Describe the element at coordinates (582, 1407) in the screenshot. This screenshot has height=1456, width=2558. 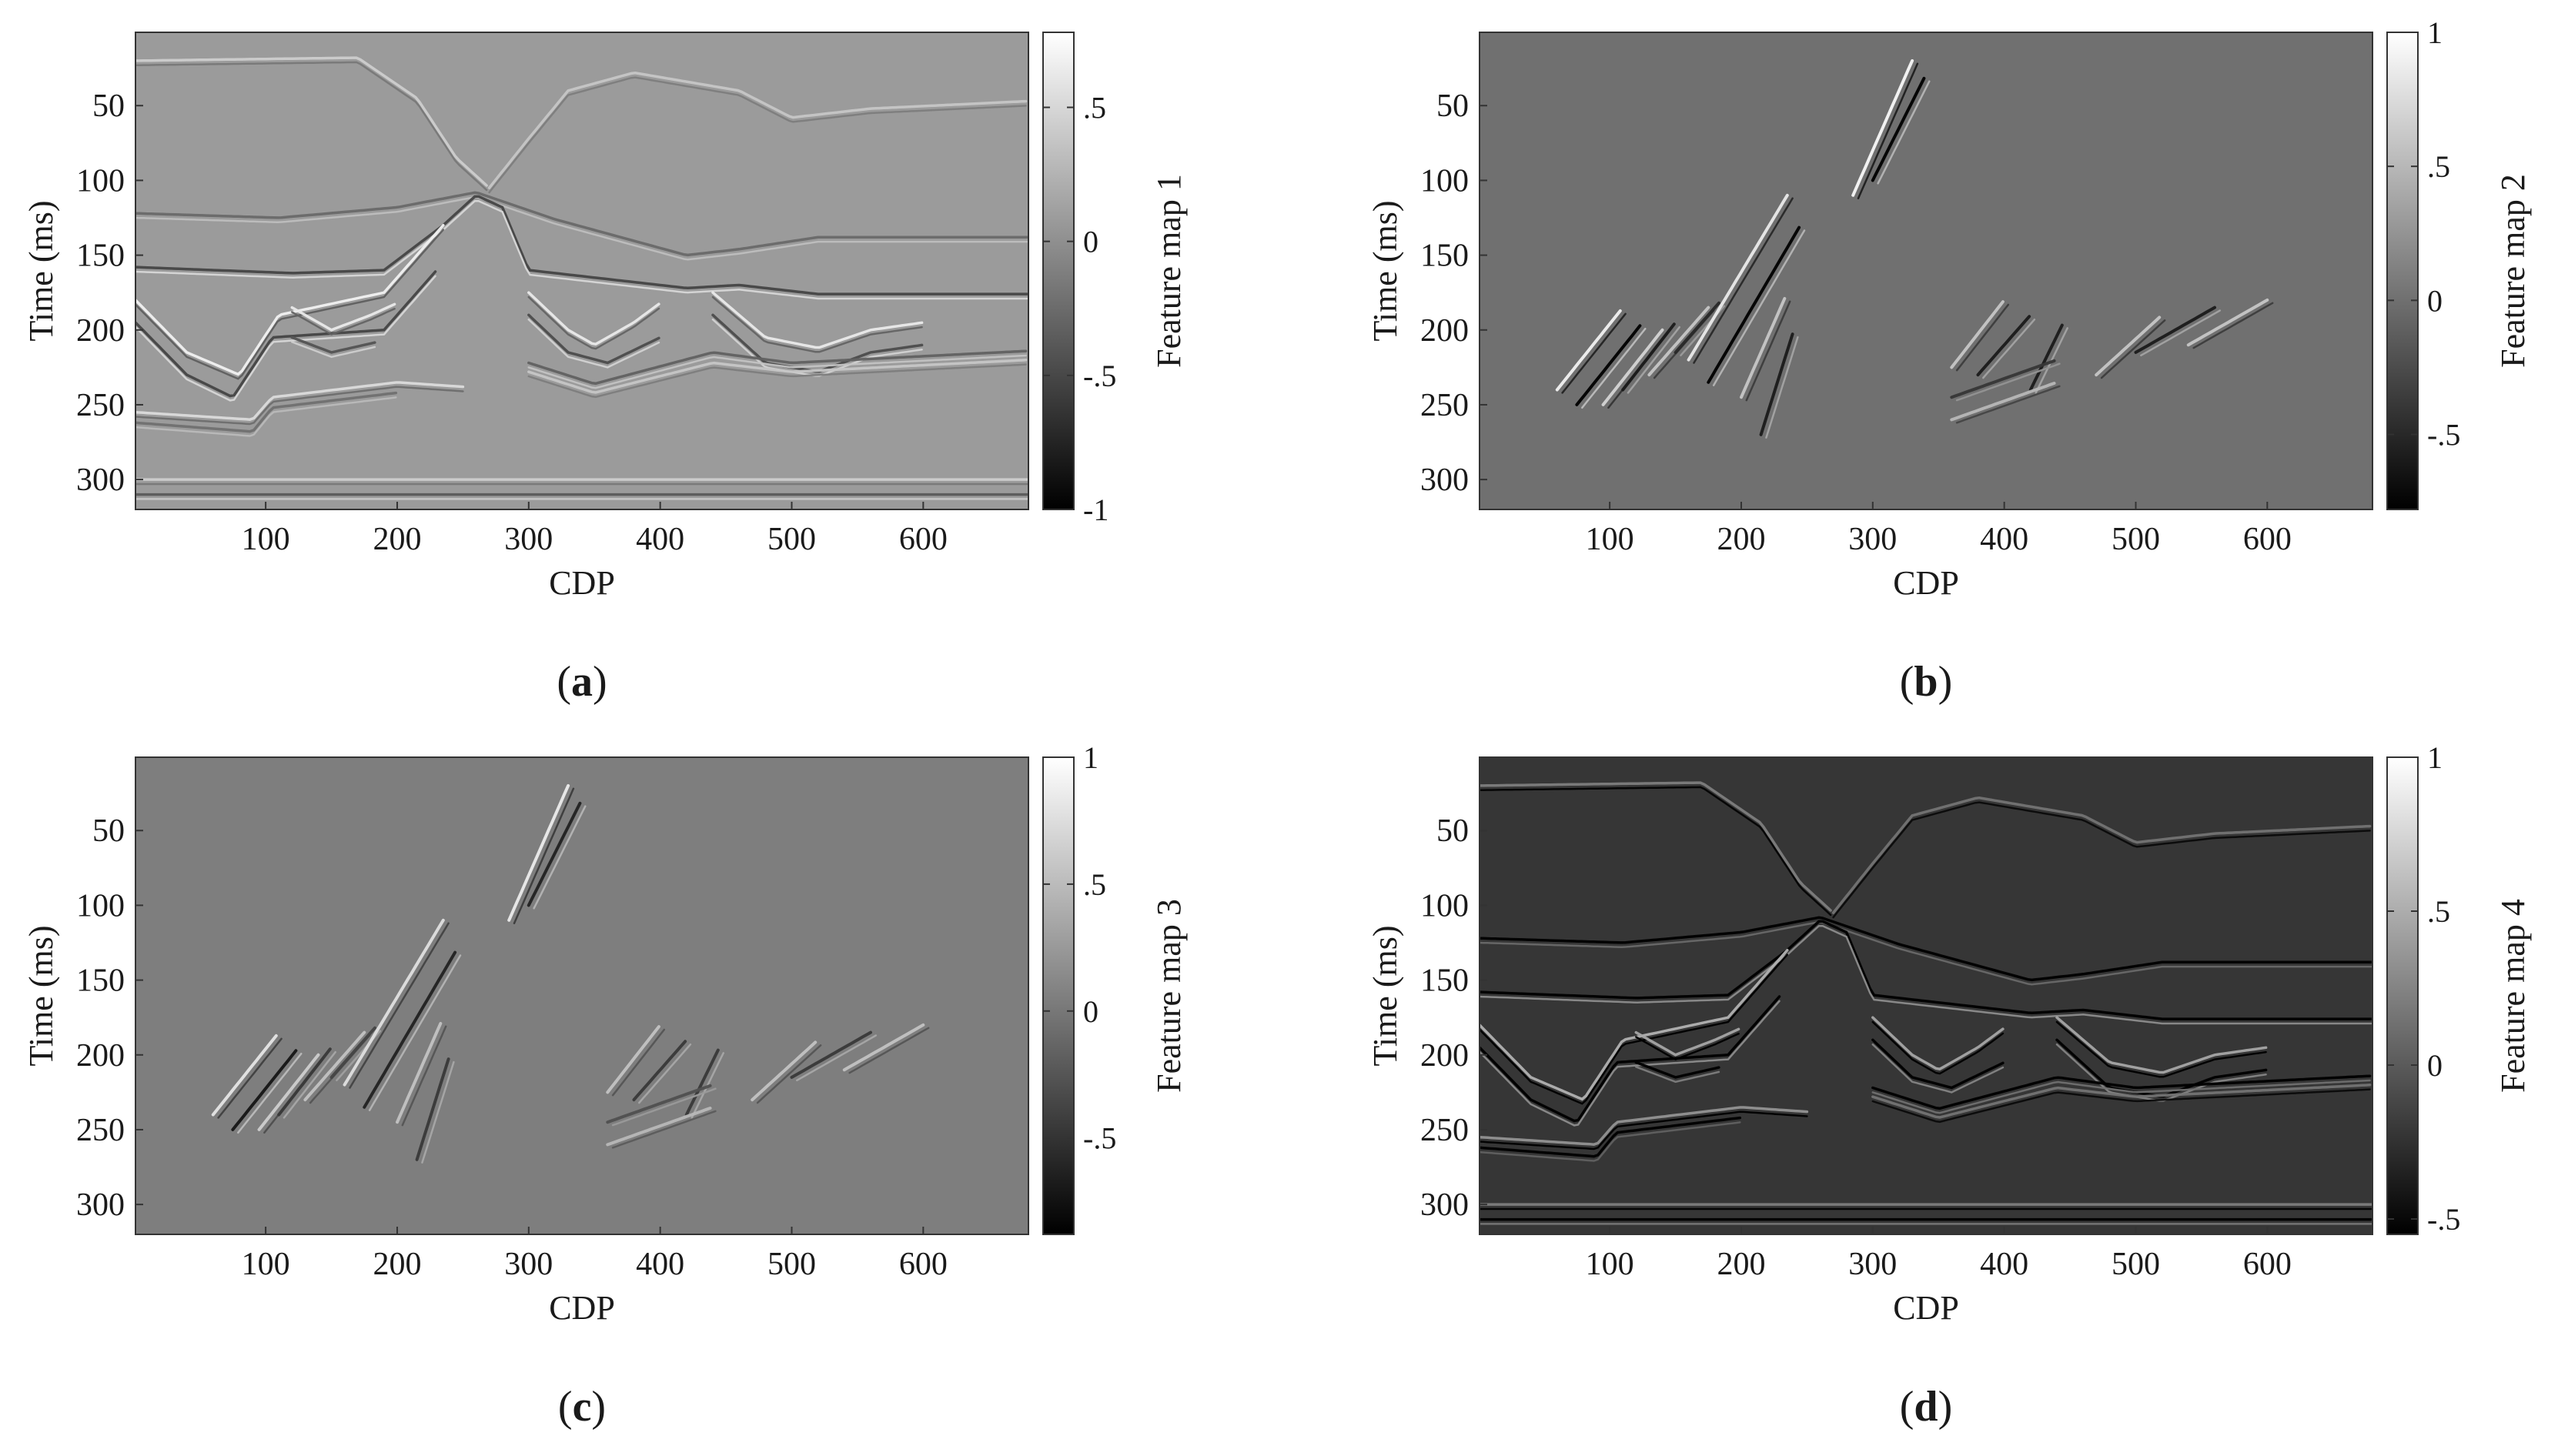
I see `panel-caption: (c)` at that location.